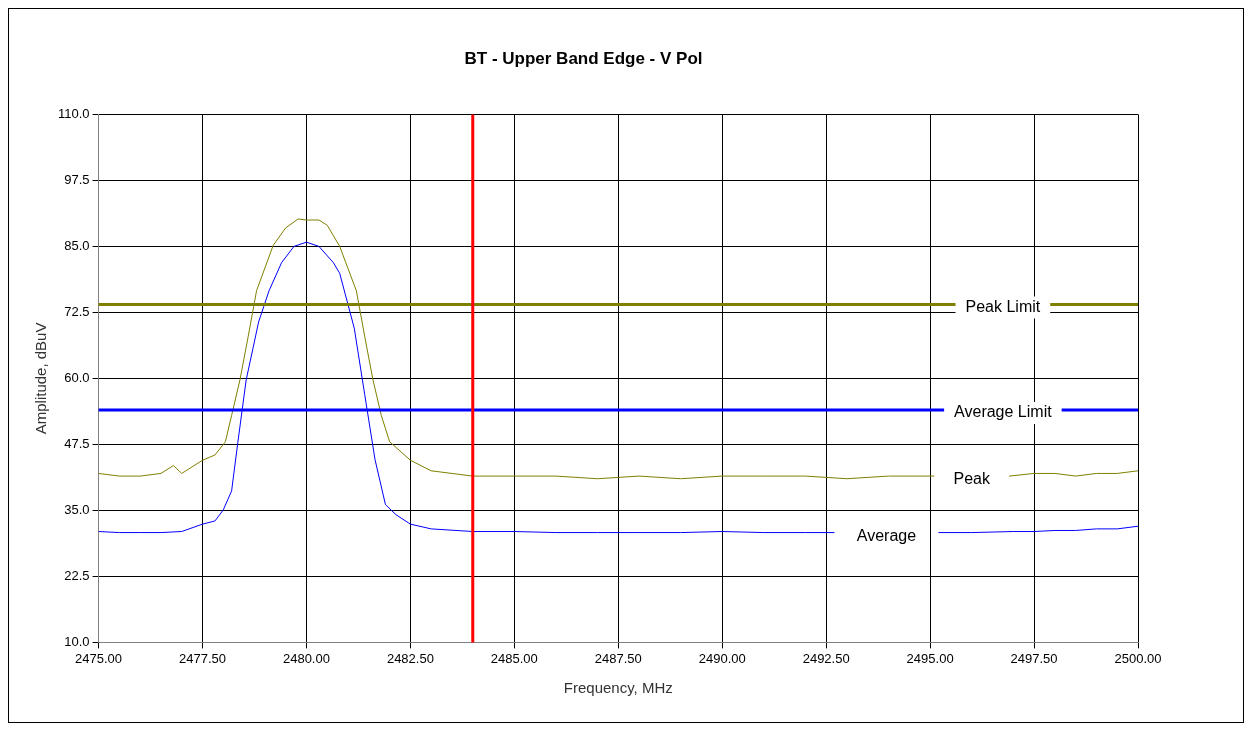  What do you see at coordinates (930, 658) in the screenshot?
I see `x-tick-label: 2495.00` at bounding box center [930, 658].